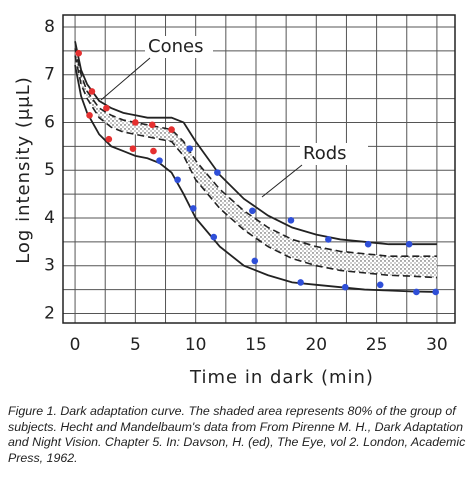  I want to click on y-tick-label: 3, so click(49, 266).